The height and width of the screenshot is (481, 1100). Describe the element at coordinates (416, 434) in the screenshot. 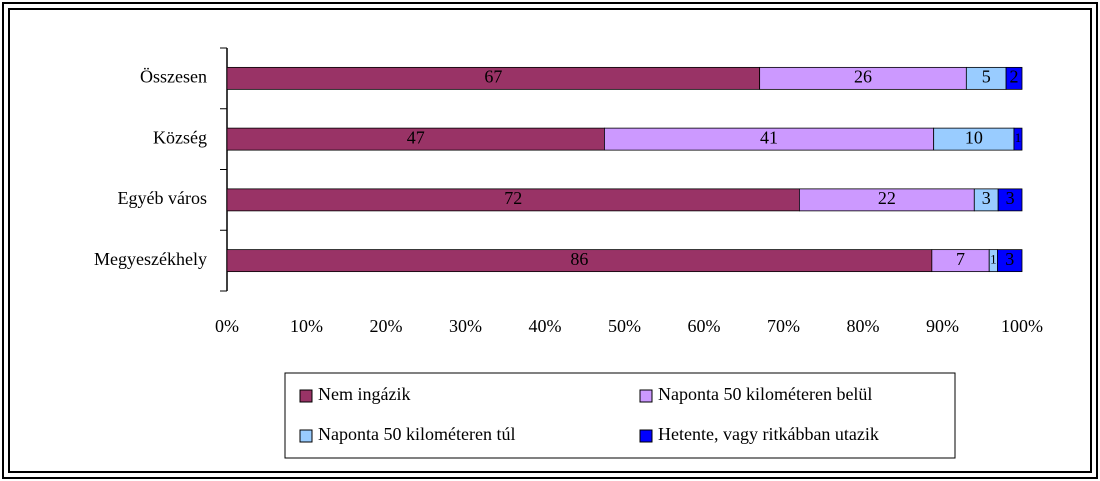

I see `legend-label: Naponta 50 kilométeren túl` at that location.